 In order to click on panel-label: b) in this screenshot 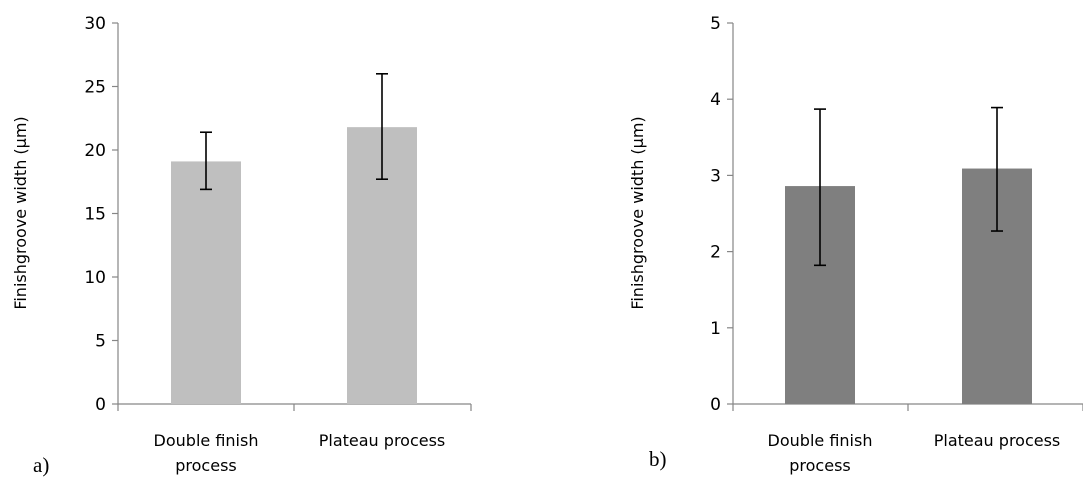, I will do `click(658, 459)`.